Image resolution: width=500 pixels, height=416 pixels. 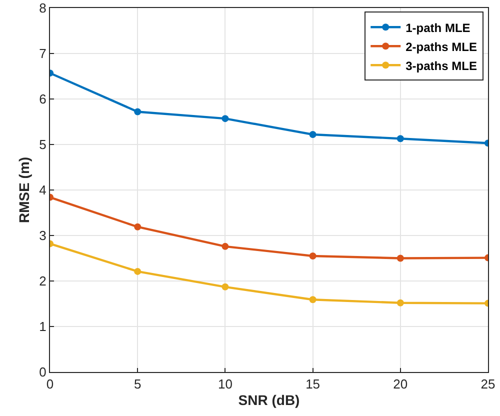 I want to click on y-tick-label: 8, so click(x=42, y=8).